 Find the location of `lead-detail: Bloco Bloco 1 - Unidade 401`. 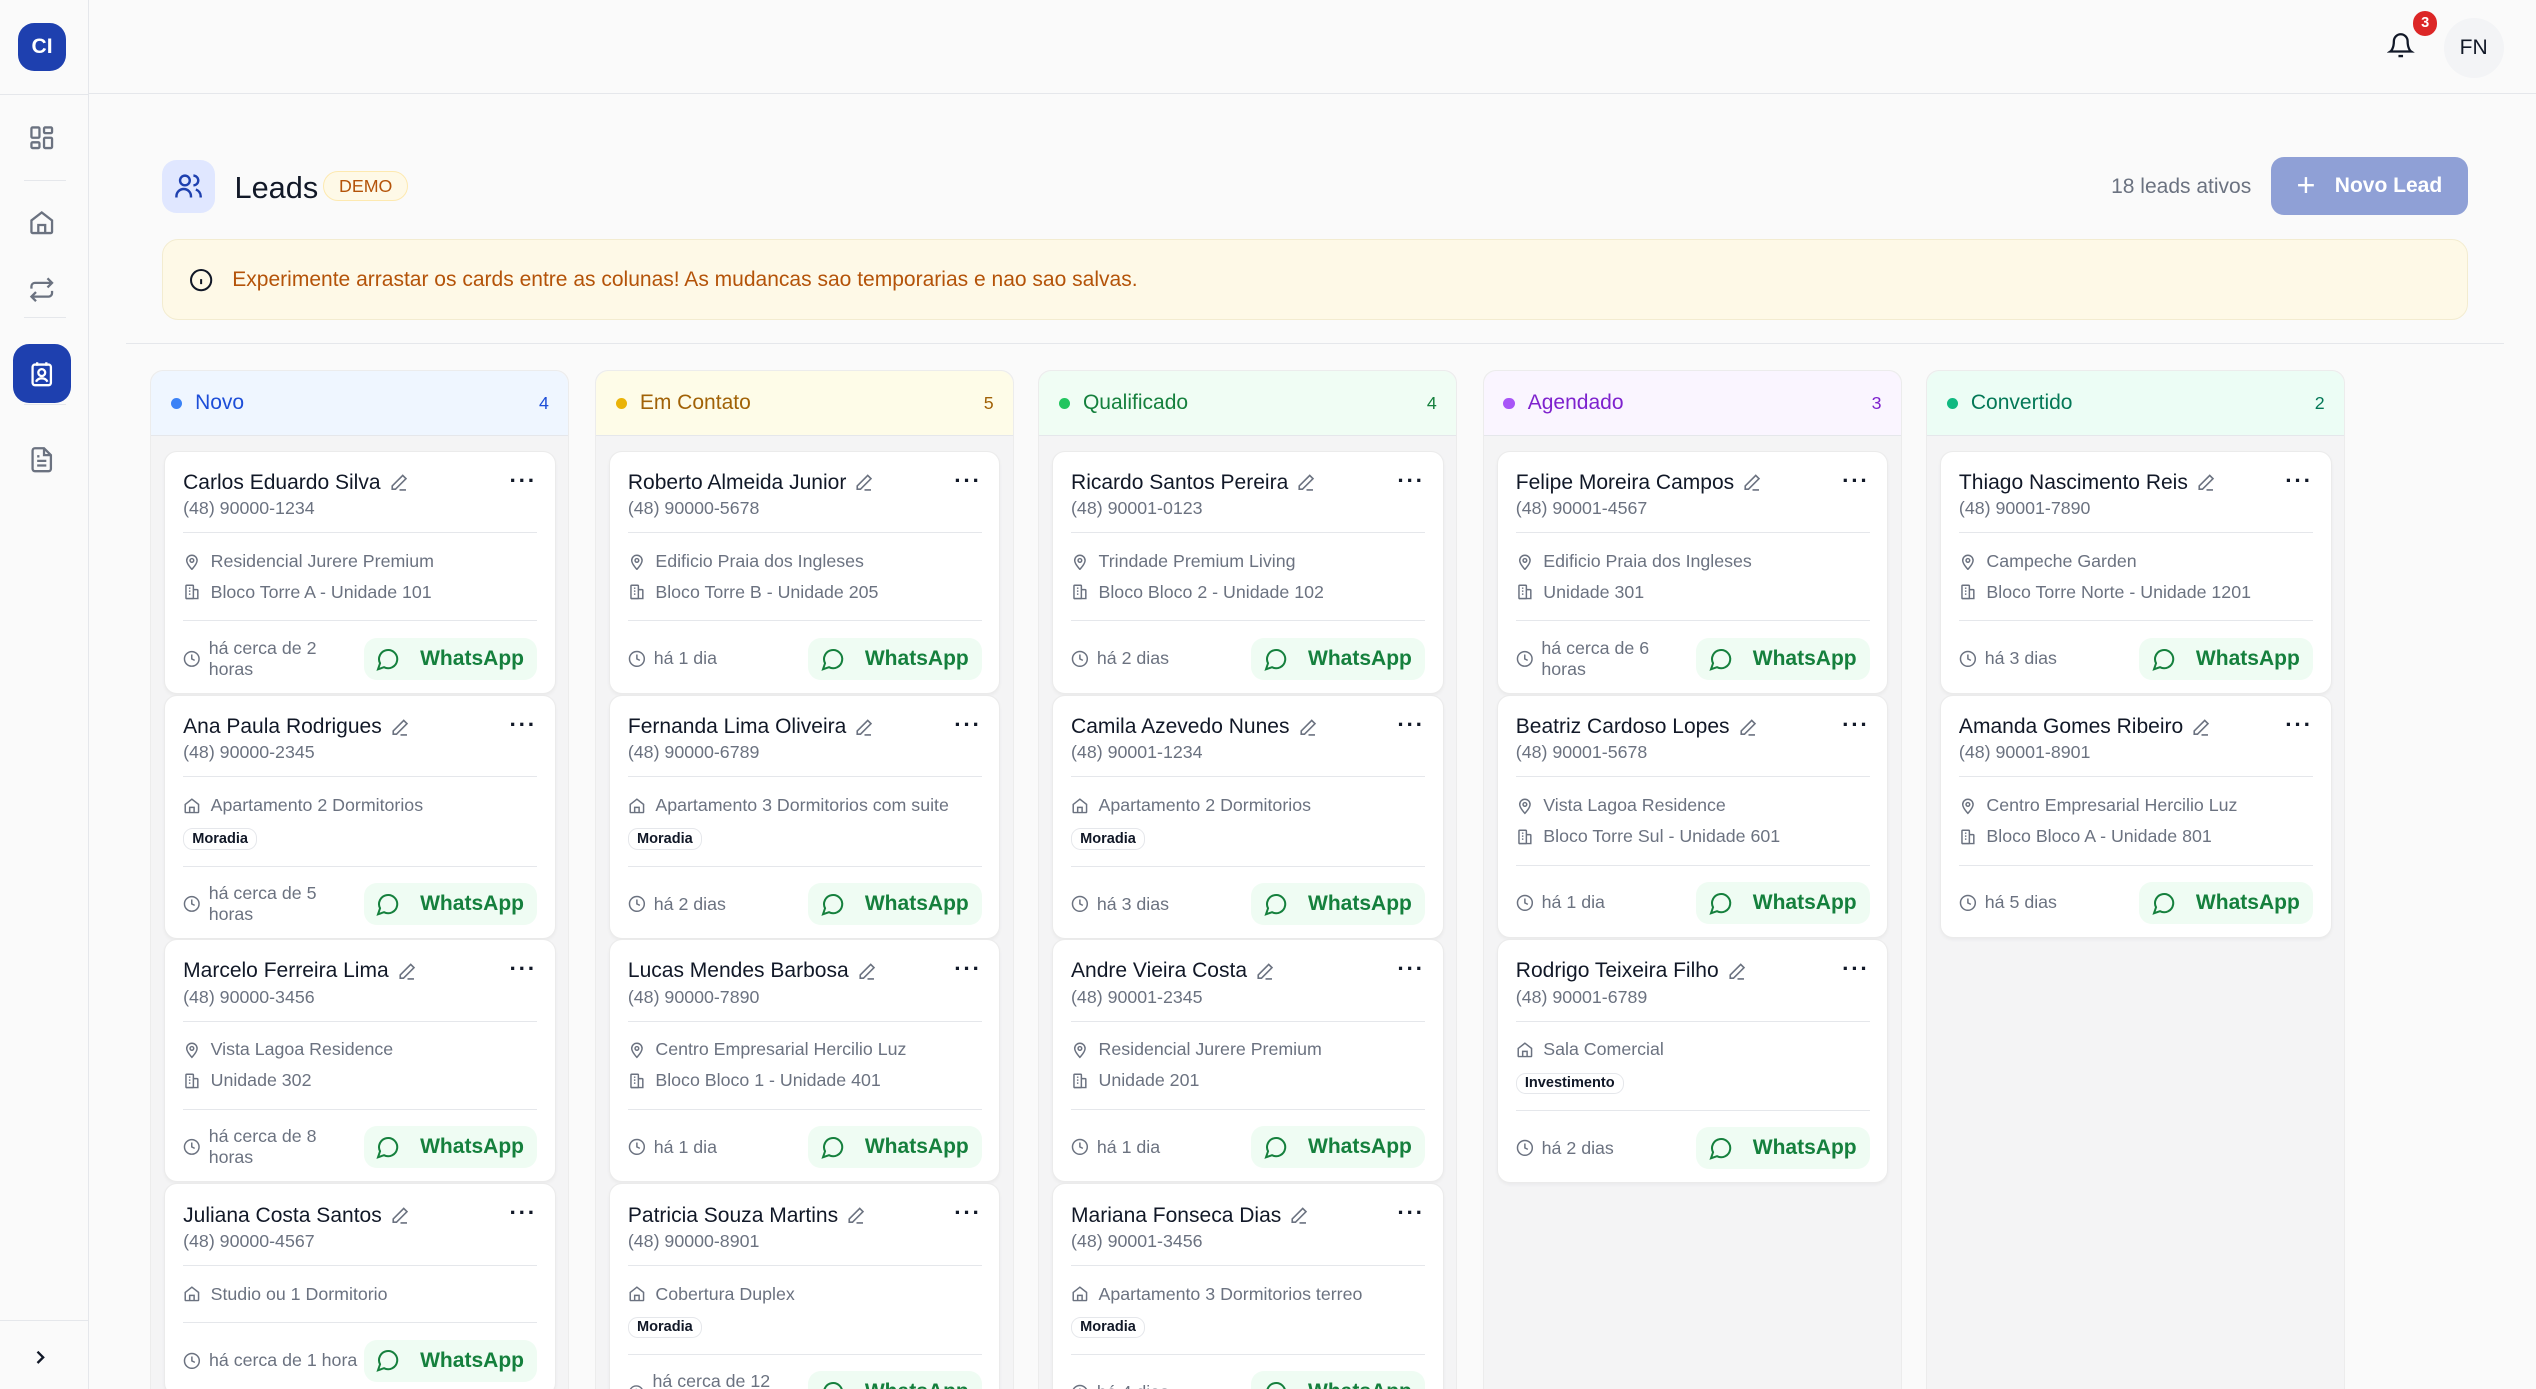

lead-detail: Bloco Bloco 1 - Unidade 401 is located at coordinates (805, 1080).